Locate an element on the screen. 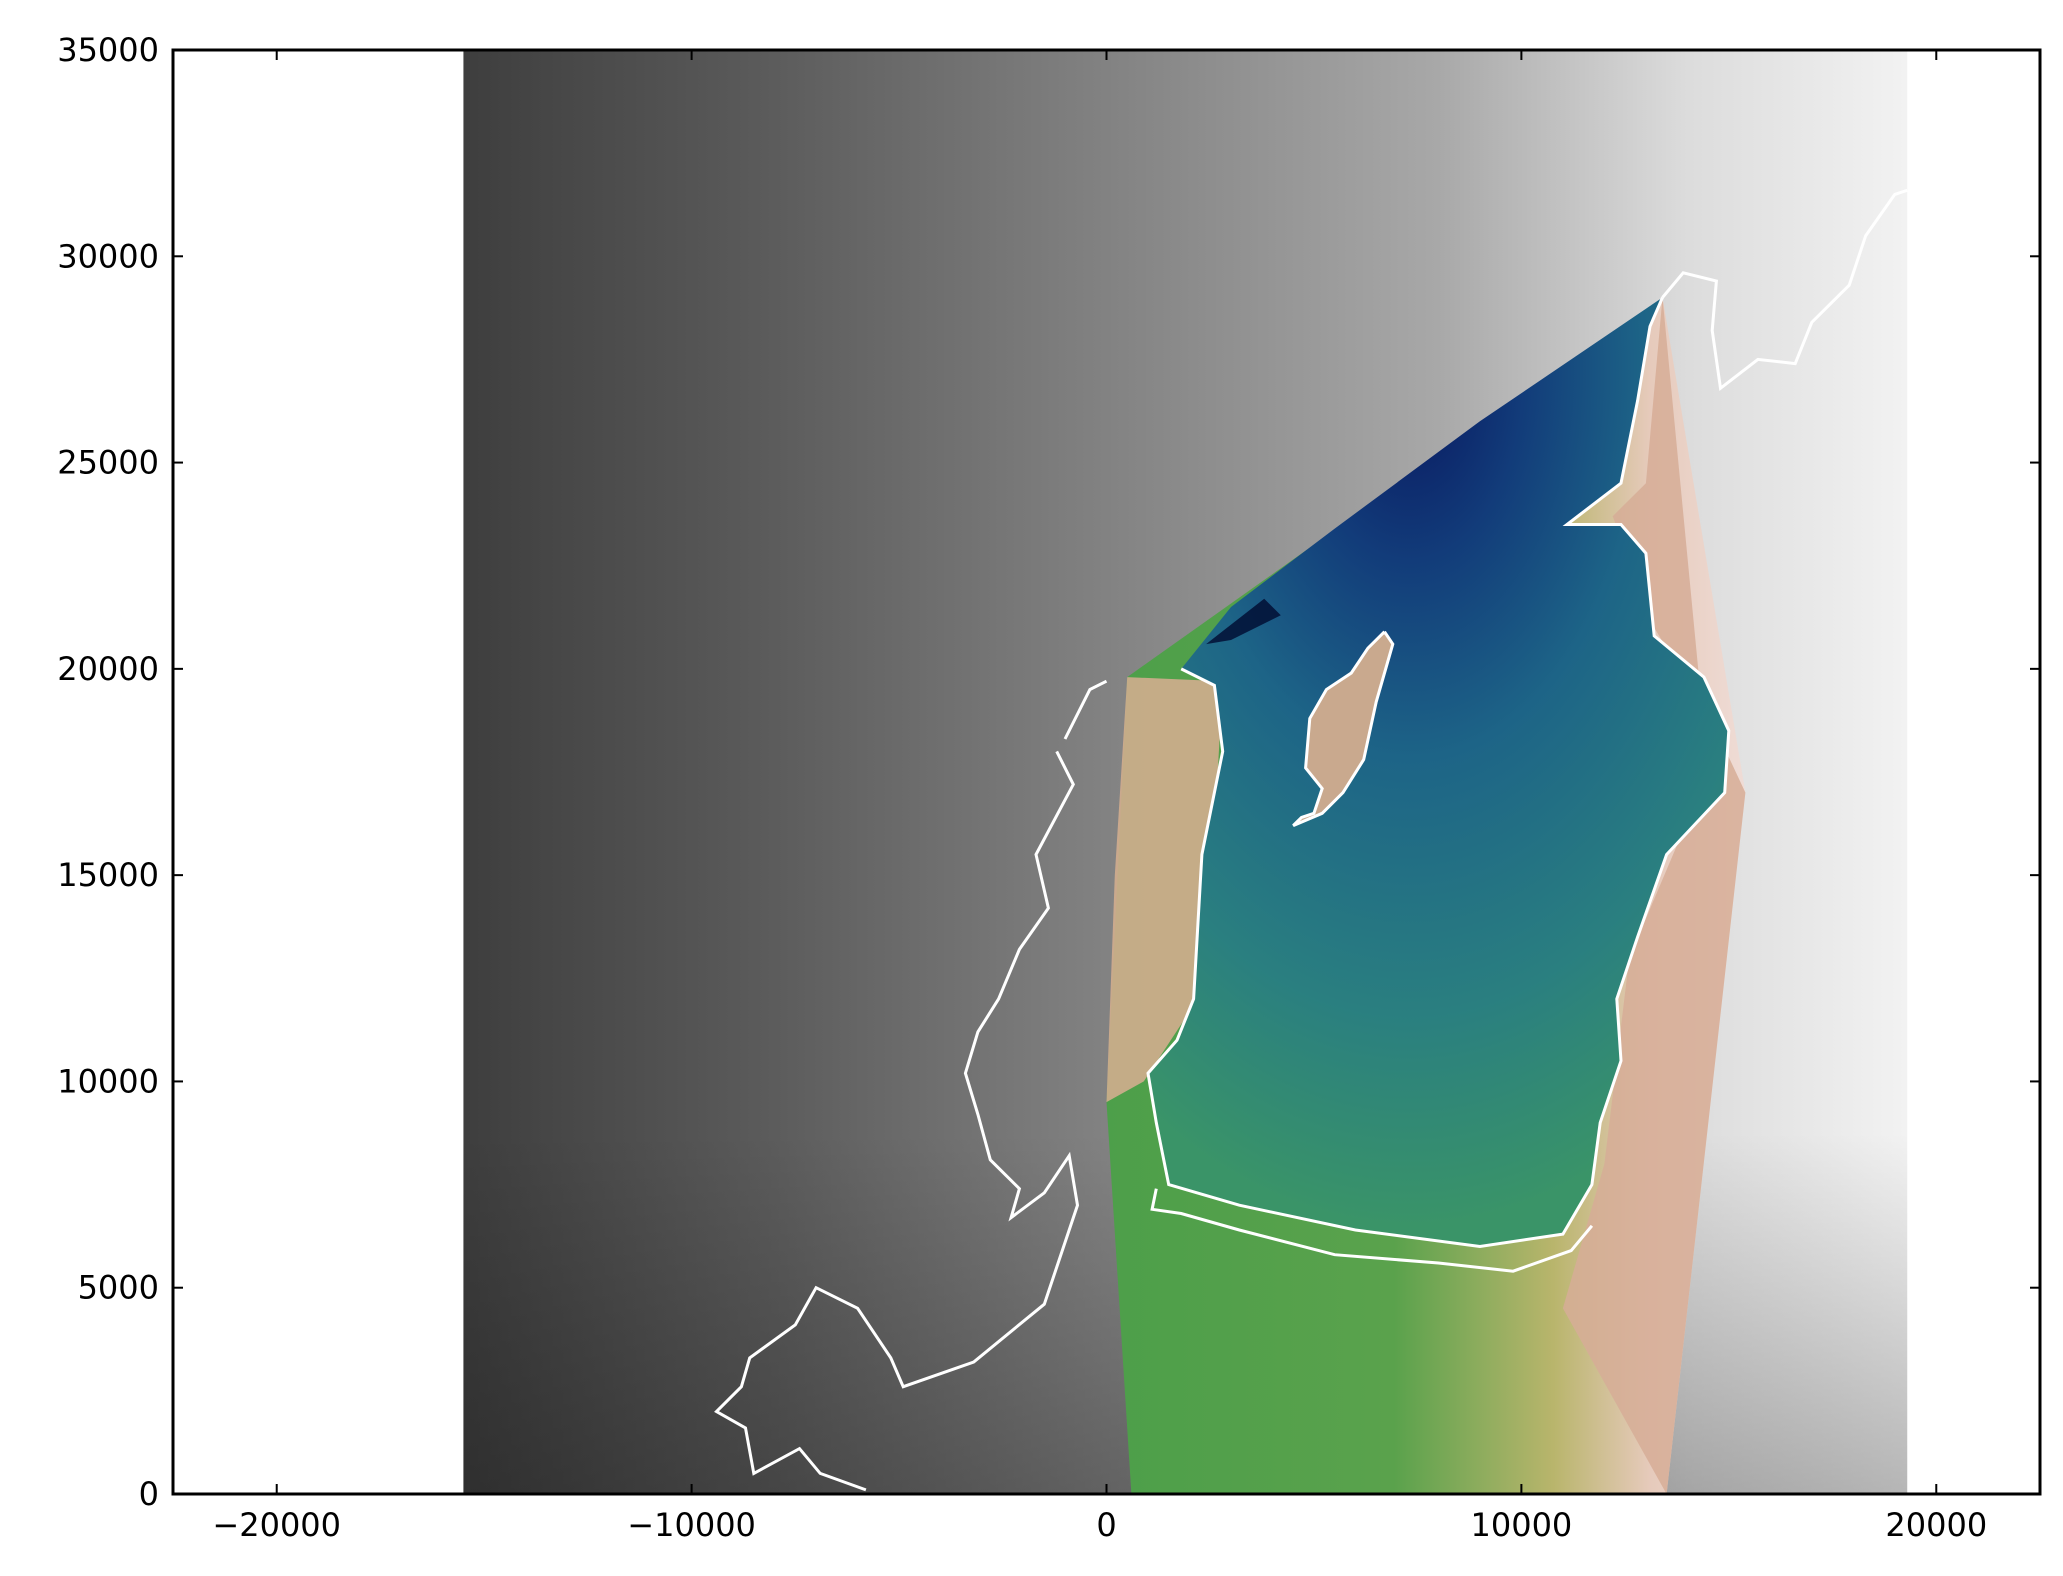 The image size is (2063, 1576). y-tick-label: 10000 is located at coordinates (108, 1081).